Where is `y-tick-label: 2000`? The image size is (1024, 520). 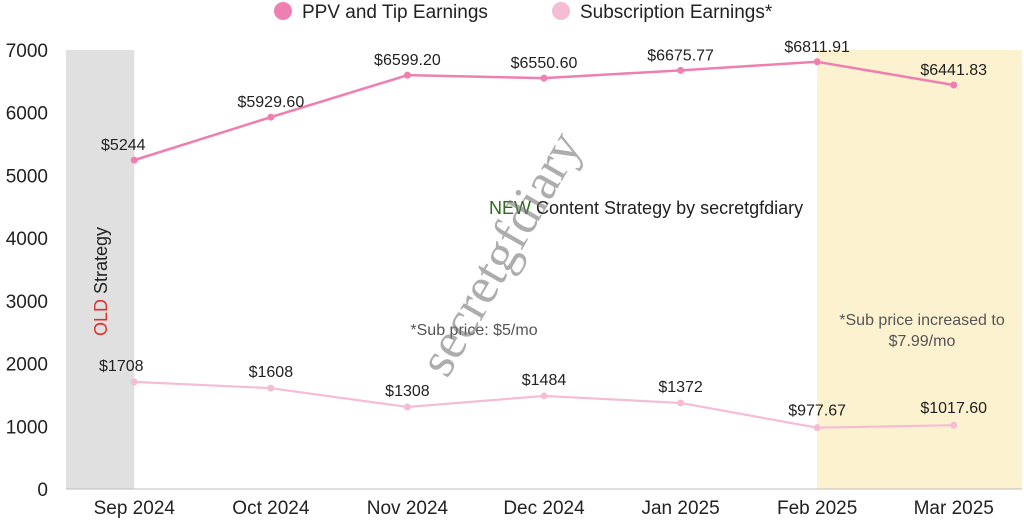
y-tick-label: 2000 is located at coordinates (27, 365).